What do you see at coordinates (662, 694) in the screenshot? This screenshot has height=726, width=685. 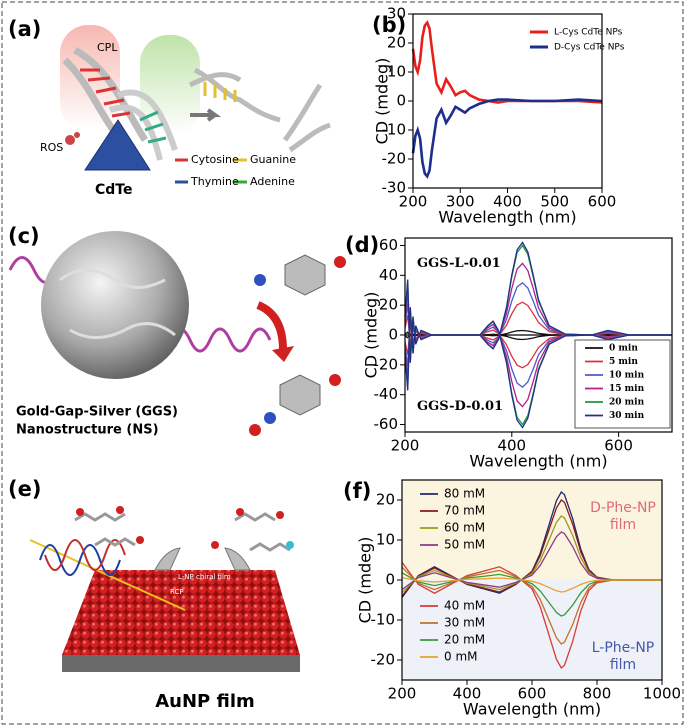 I see `x-tick-label: 1000` at bounding box center [662, 694].